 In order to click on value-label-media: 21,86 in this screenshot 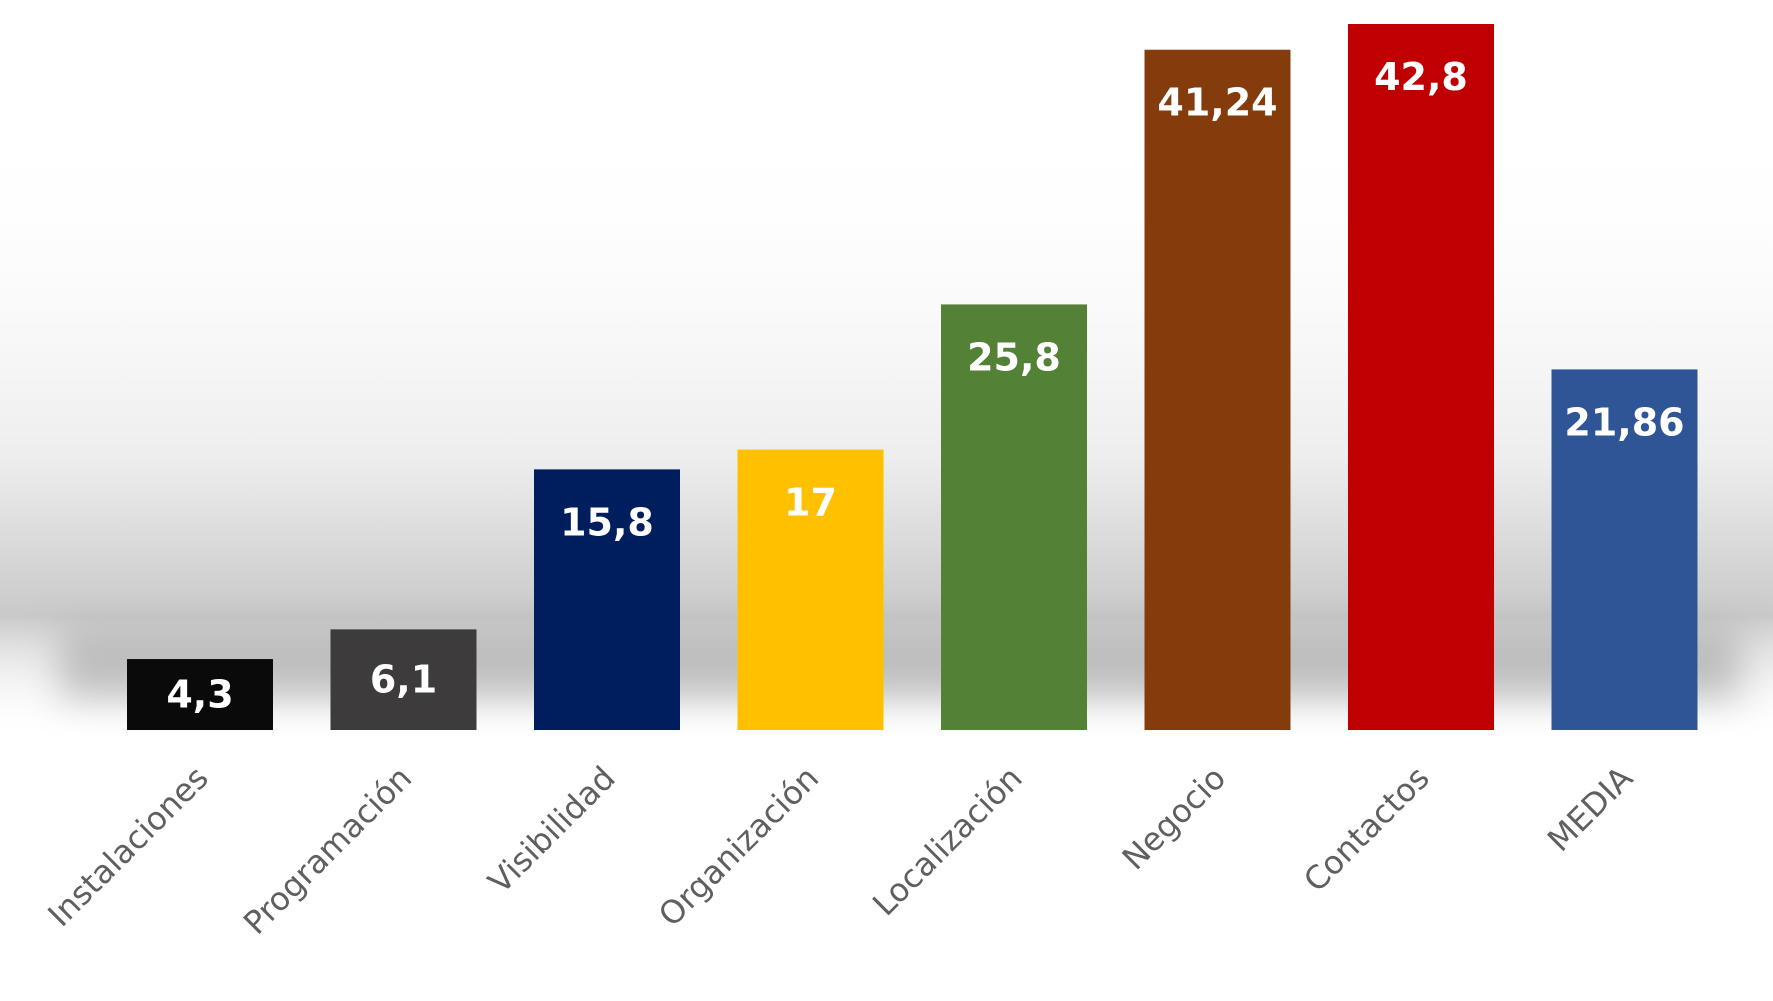, I will do `click(1624, 422)`.